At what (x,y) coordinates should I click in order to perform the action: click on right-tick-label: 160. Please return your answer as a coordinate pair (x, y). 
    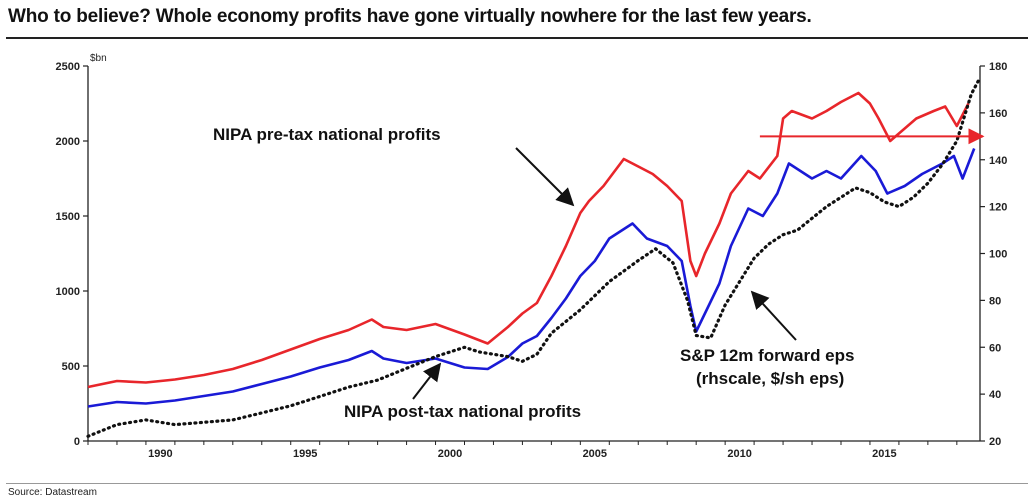
    Looking at the image, I should click on (998, 114).